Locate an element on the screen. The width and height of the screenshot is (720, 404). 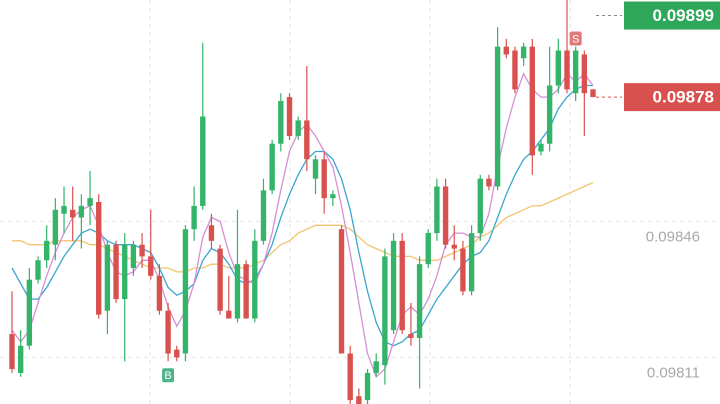
price-label: 0.09878 is located at coordinates (683, 97).